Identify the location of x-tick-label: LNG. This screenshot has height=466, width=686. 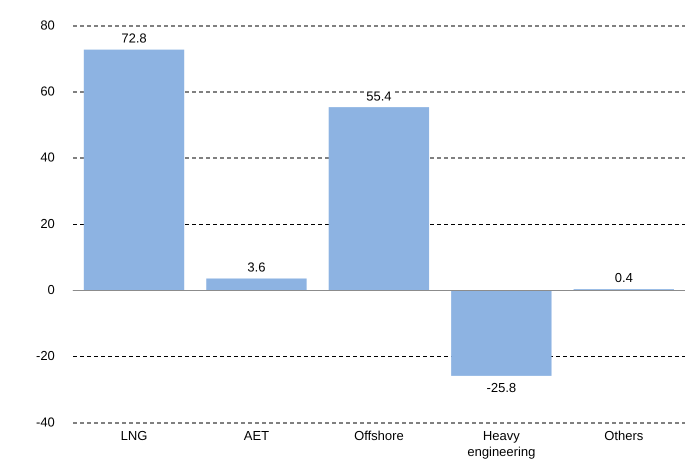
(134, 436).